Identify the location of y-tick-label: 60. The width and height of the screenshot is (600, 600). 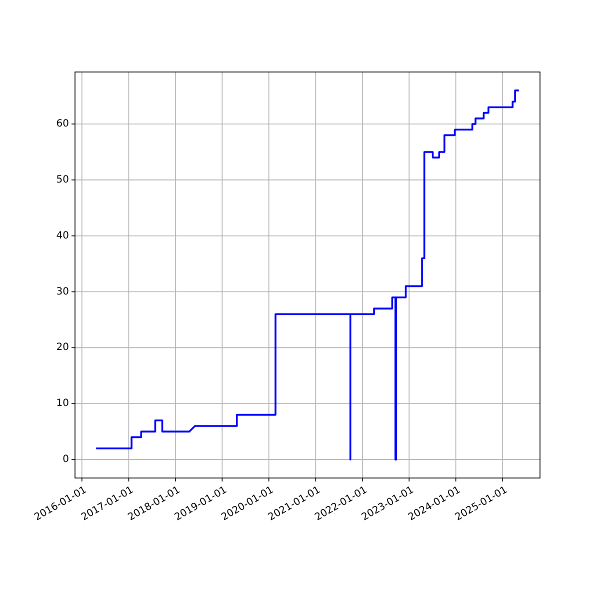
(62, 124).